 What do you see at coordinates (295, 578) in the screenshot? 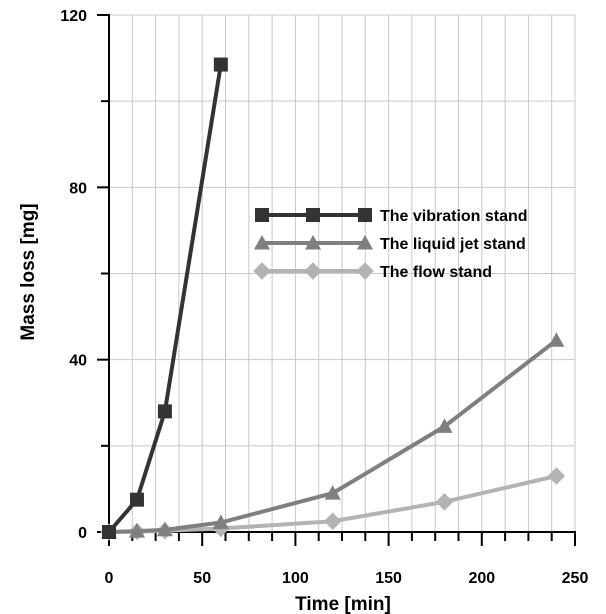
I see `x-tick-label: 100` at bounding box center [295, 578].